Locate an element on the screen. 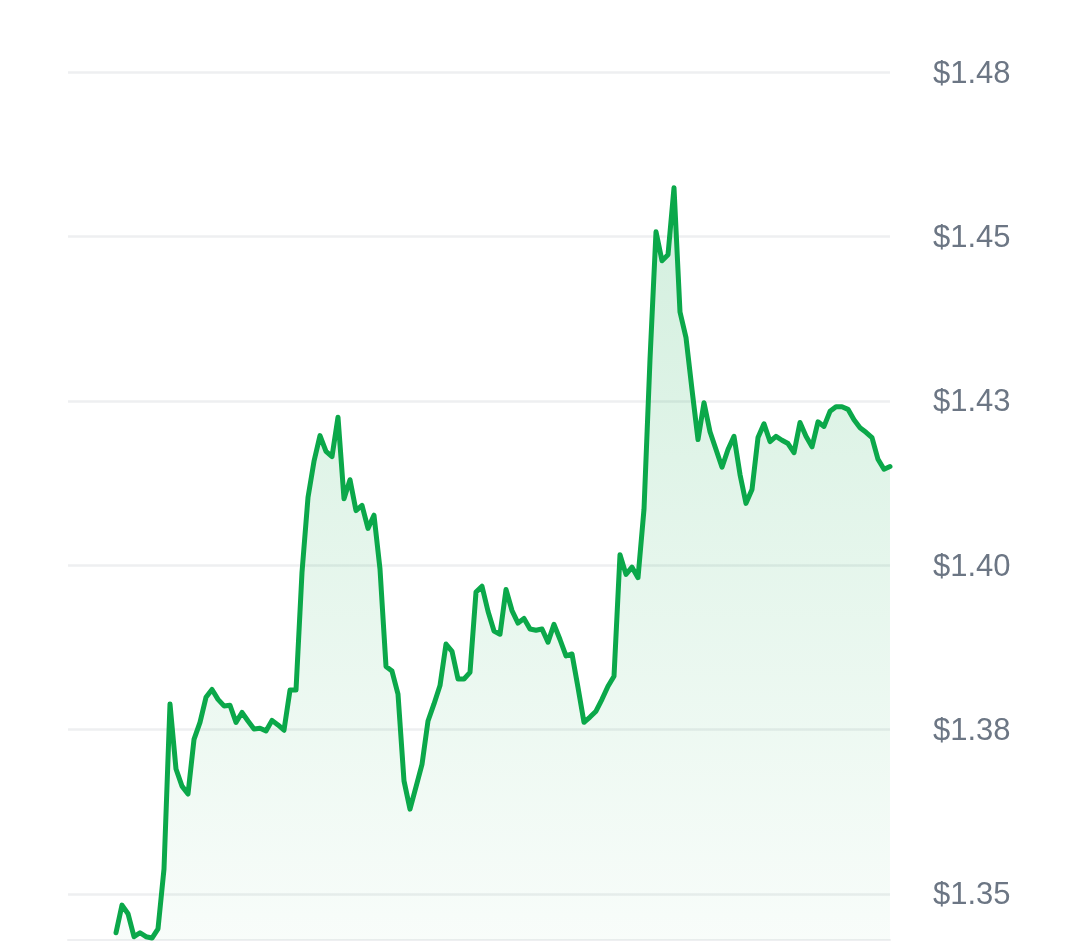 This screenshot has height=941, width=1080. y-tick-label: $1.40 is located at coordinates (972, 565).